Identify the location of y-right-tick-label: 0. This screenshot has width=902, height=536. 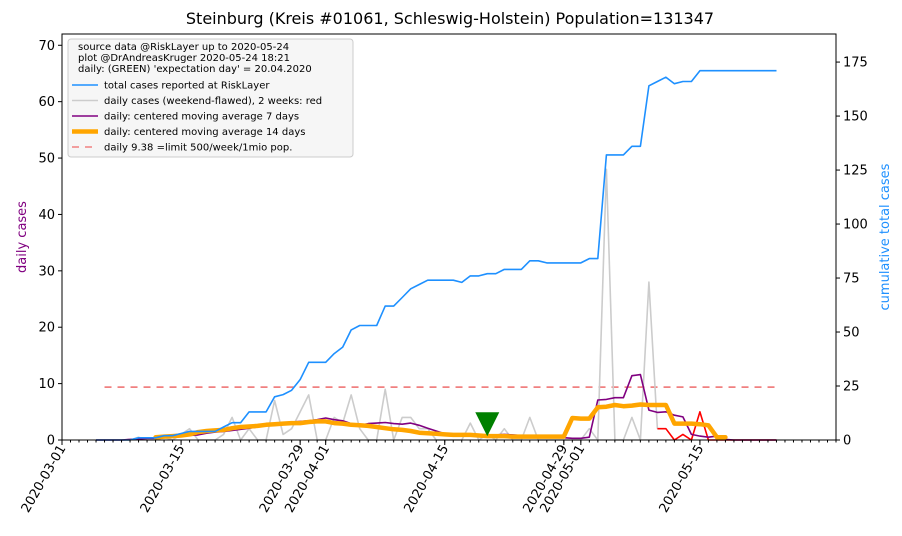
(847, 441).